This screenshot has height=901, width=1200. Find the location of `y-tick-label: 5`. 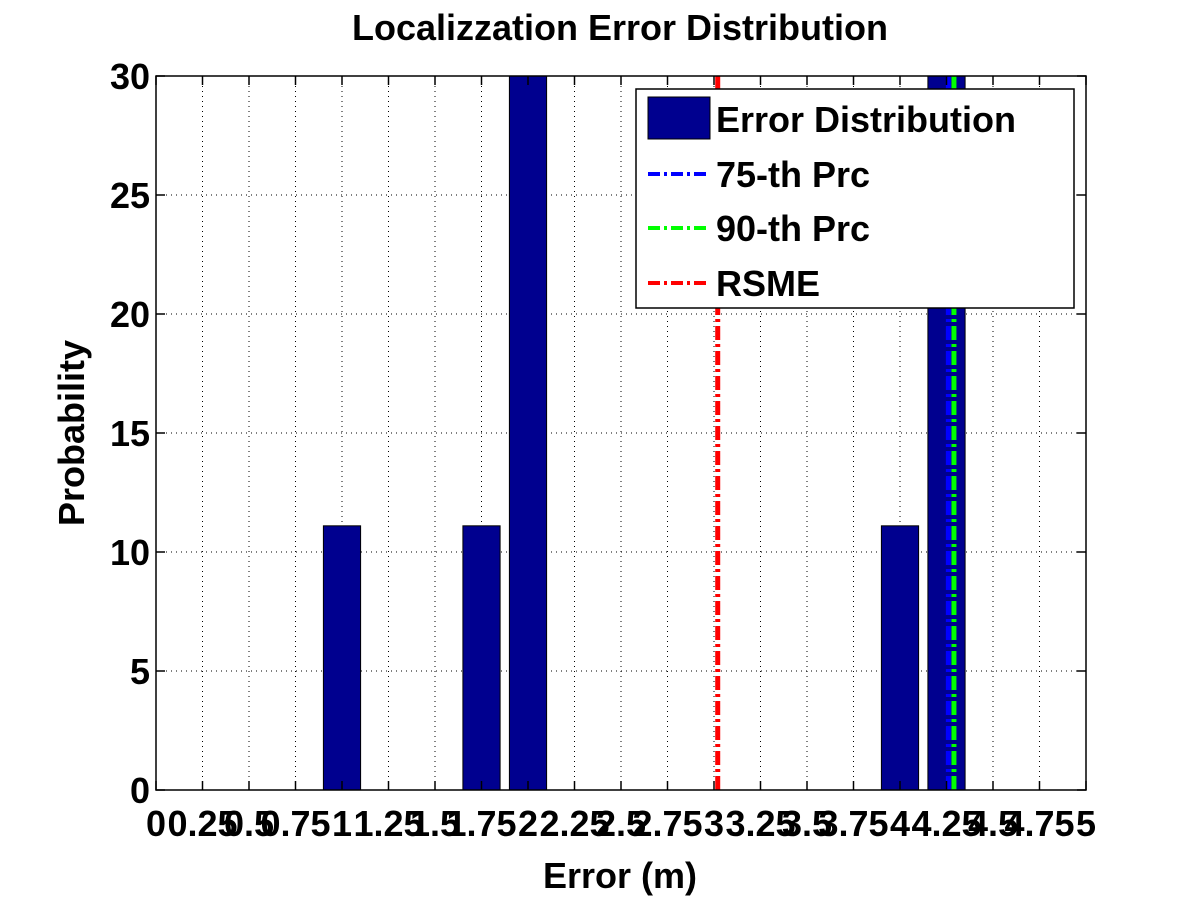

y-tick-label: 5 is located at coordinates (140, 671).